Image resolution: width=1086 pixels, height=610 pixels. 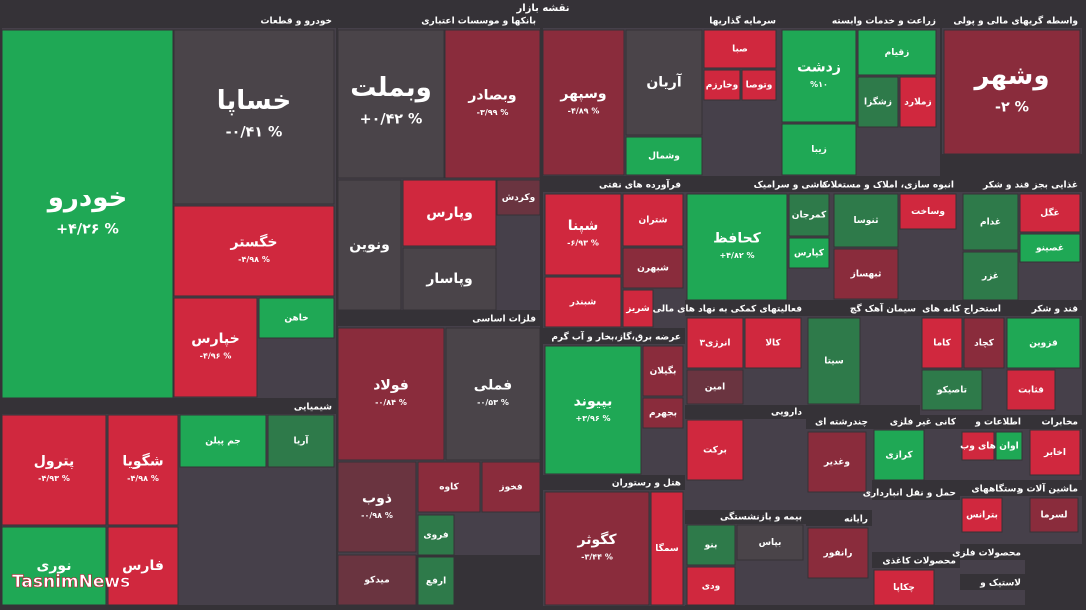 What do you see at coordinates (640, 185) in the screenshot?
I see `sector-title: فرآورده های نفتی` at bounding box center [640, 185].